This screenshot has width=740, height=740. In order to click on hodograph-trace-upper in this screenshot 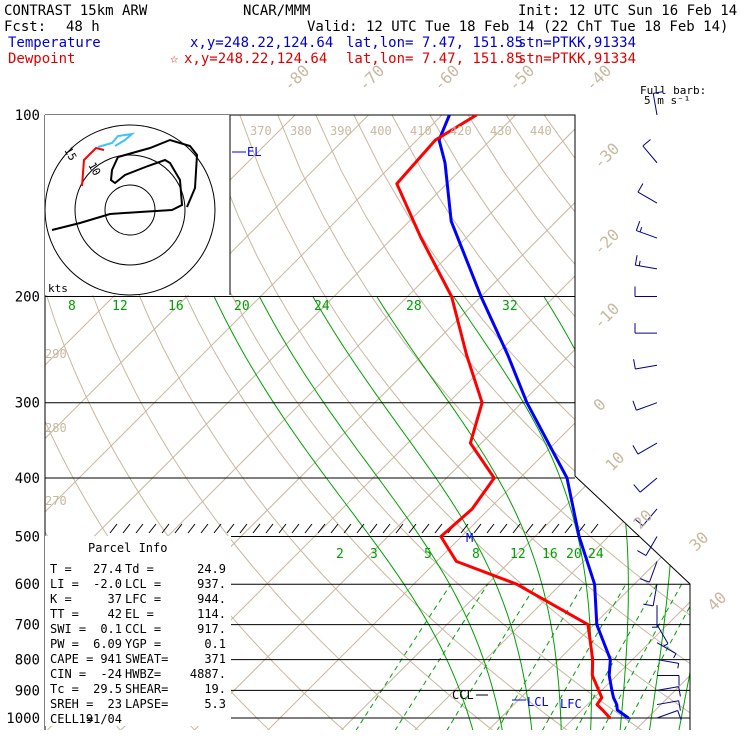, I will do `click(93, 166)`.